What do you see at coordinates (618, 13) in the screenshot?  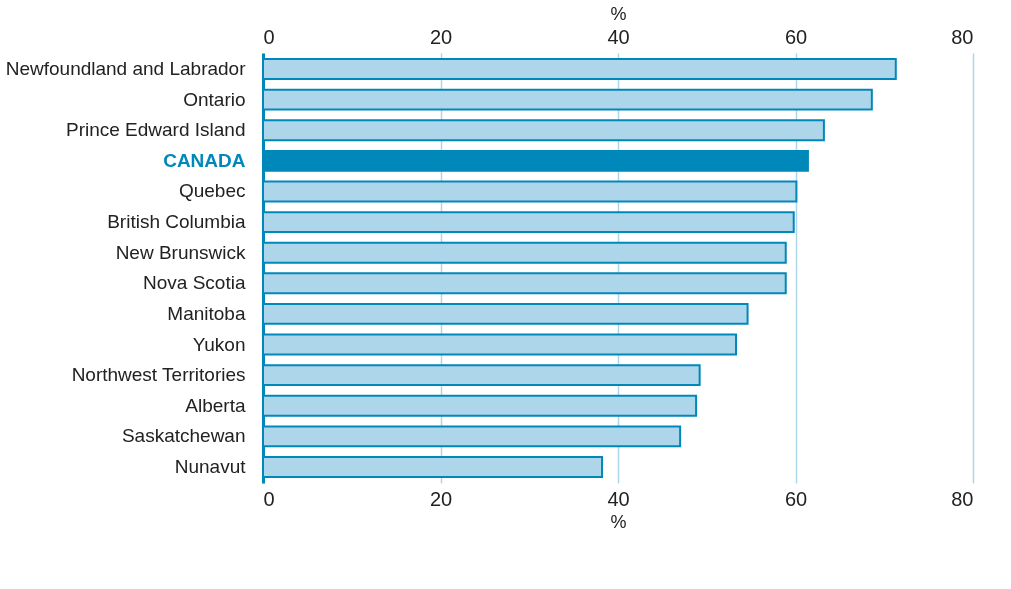 I see `x2-axis-title: %` at bounding box center [618, 13].